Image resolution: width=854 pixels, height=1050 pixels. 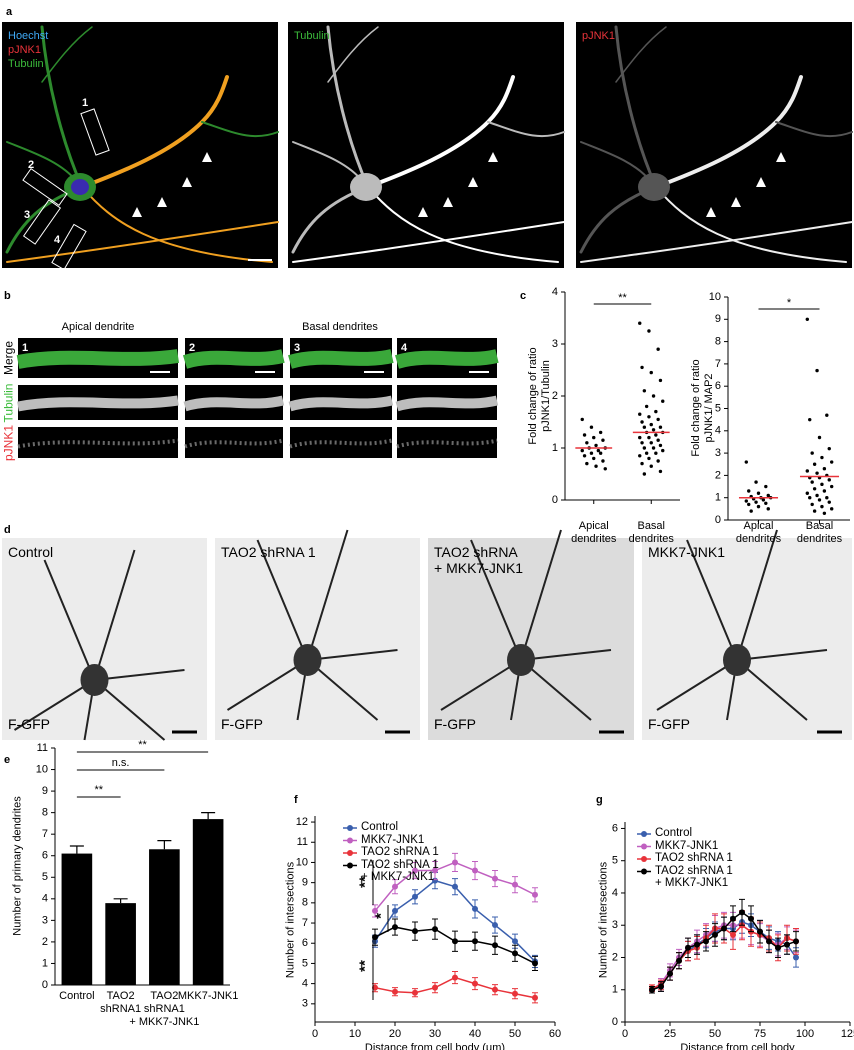 What do you see at coordinates (305, 923) in the screenshot?
I see `y-tick-label: 7` at bounding box center [305, 923].